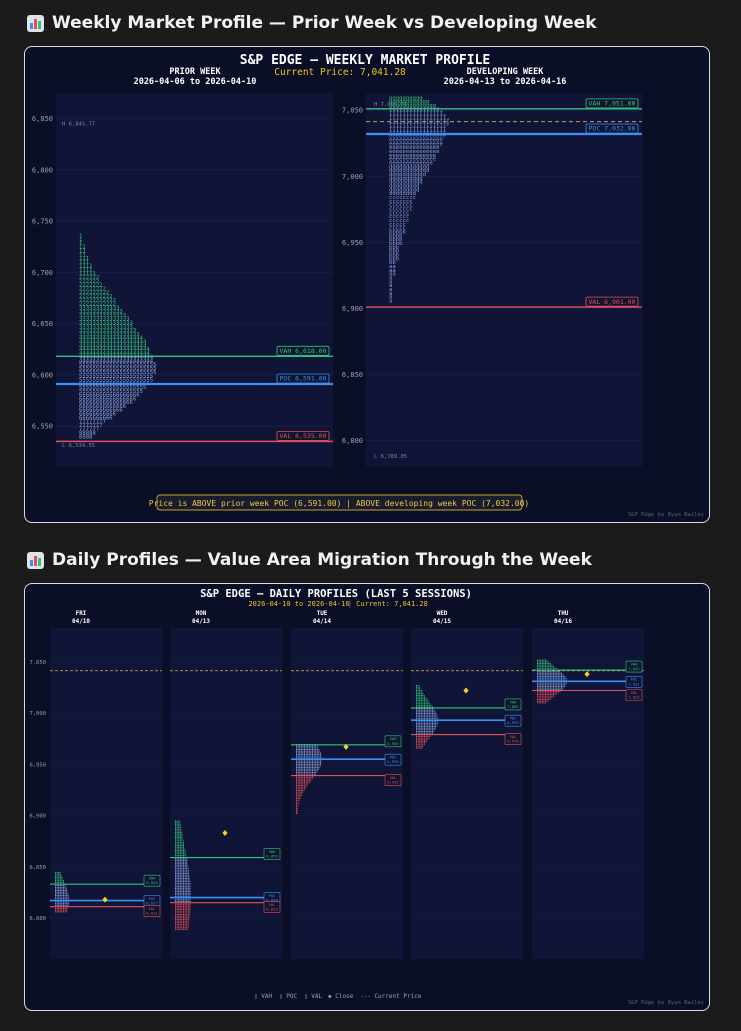 The height and width of the screenshot is (1031, 741). What do you see at coordinates (394, 259) in the screenshot?
I see `tpo-row: bbb` at bounding box center [394, 259].